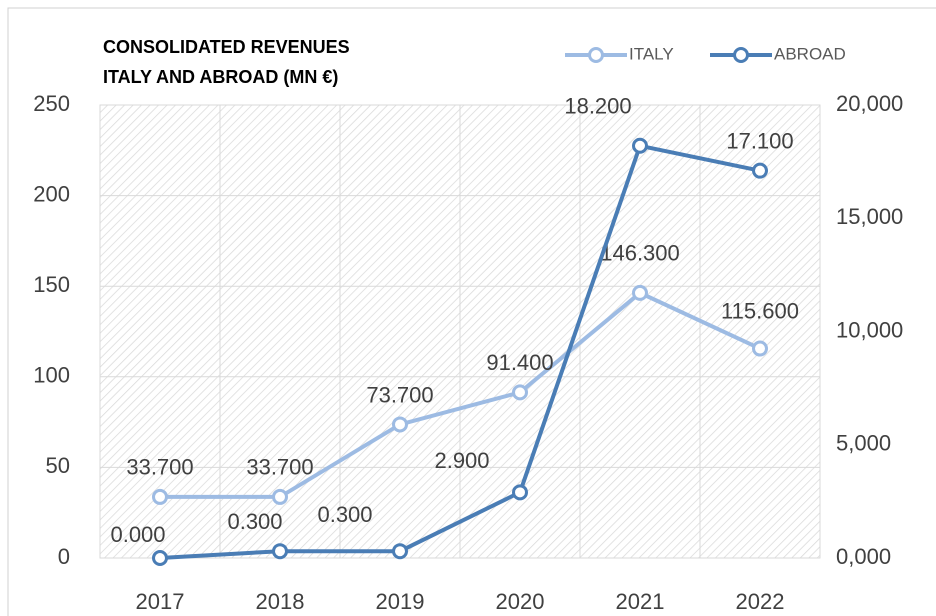 The height and width of the screenshot is (616, 936). I want to click on y-tick-label: 150, so click(51, 284).